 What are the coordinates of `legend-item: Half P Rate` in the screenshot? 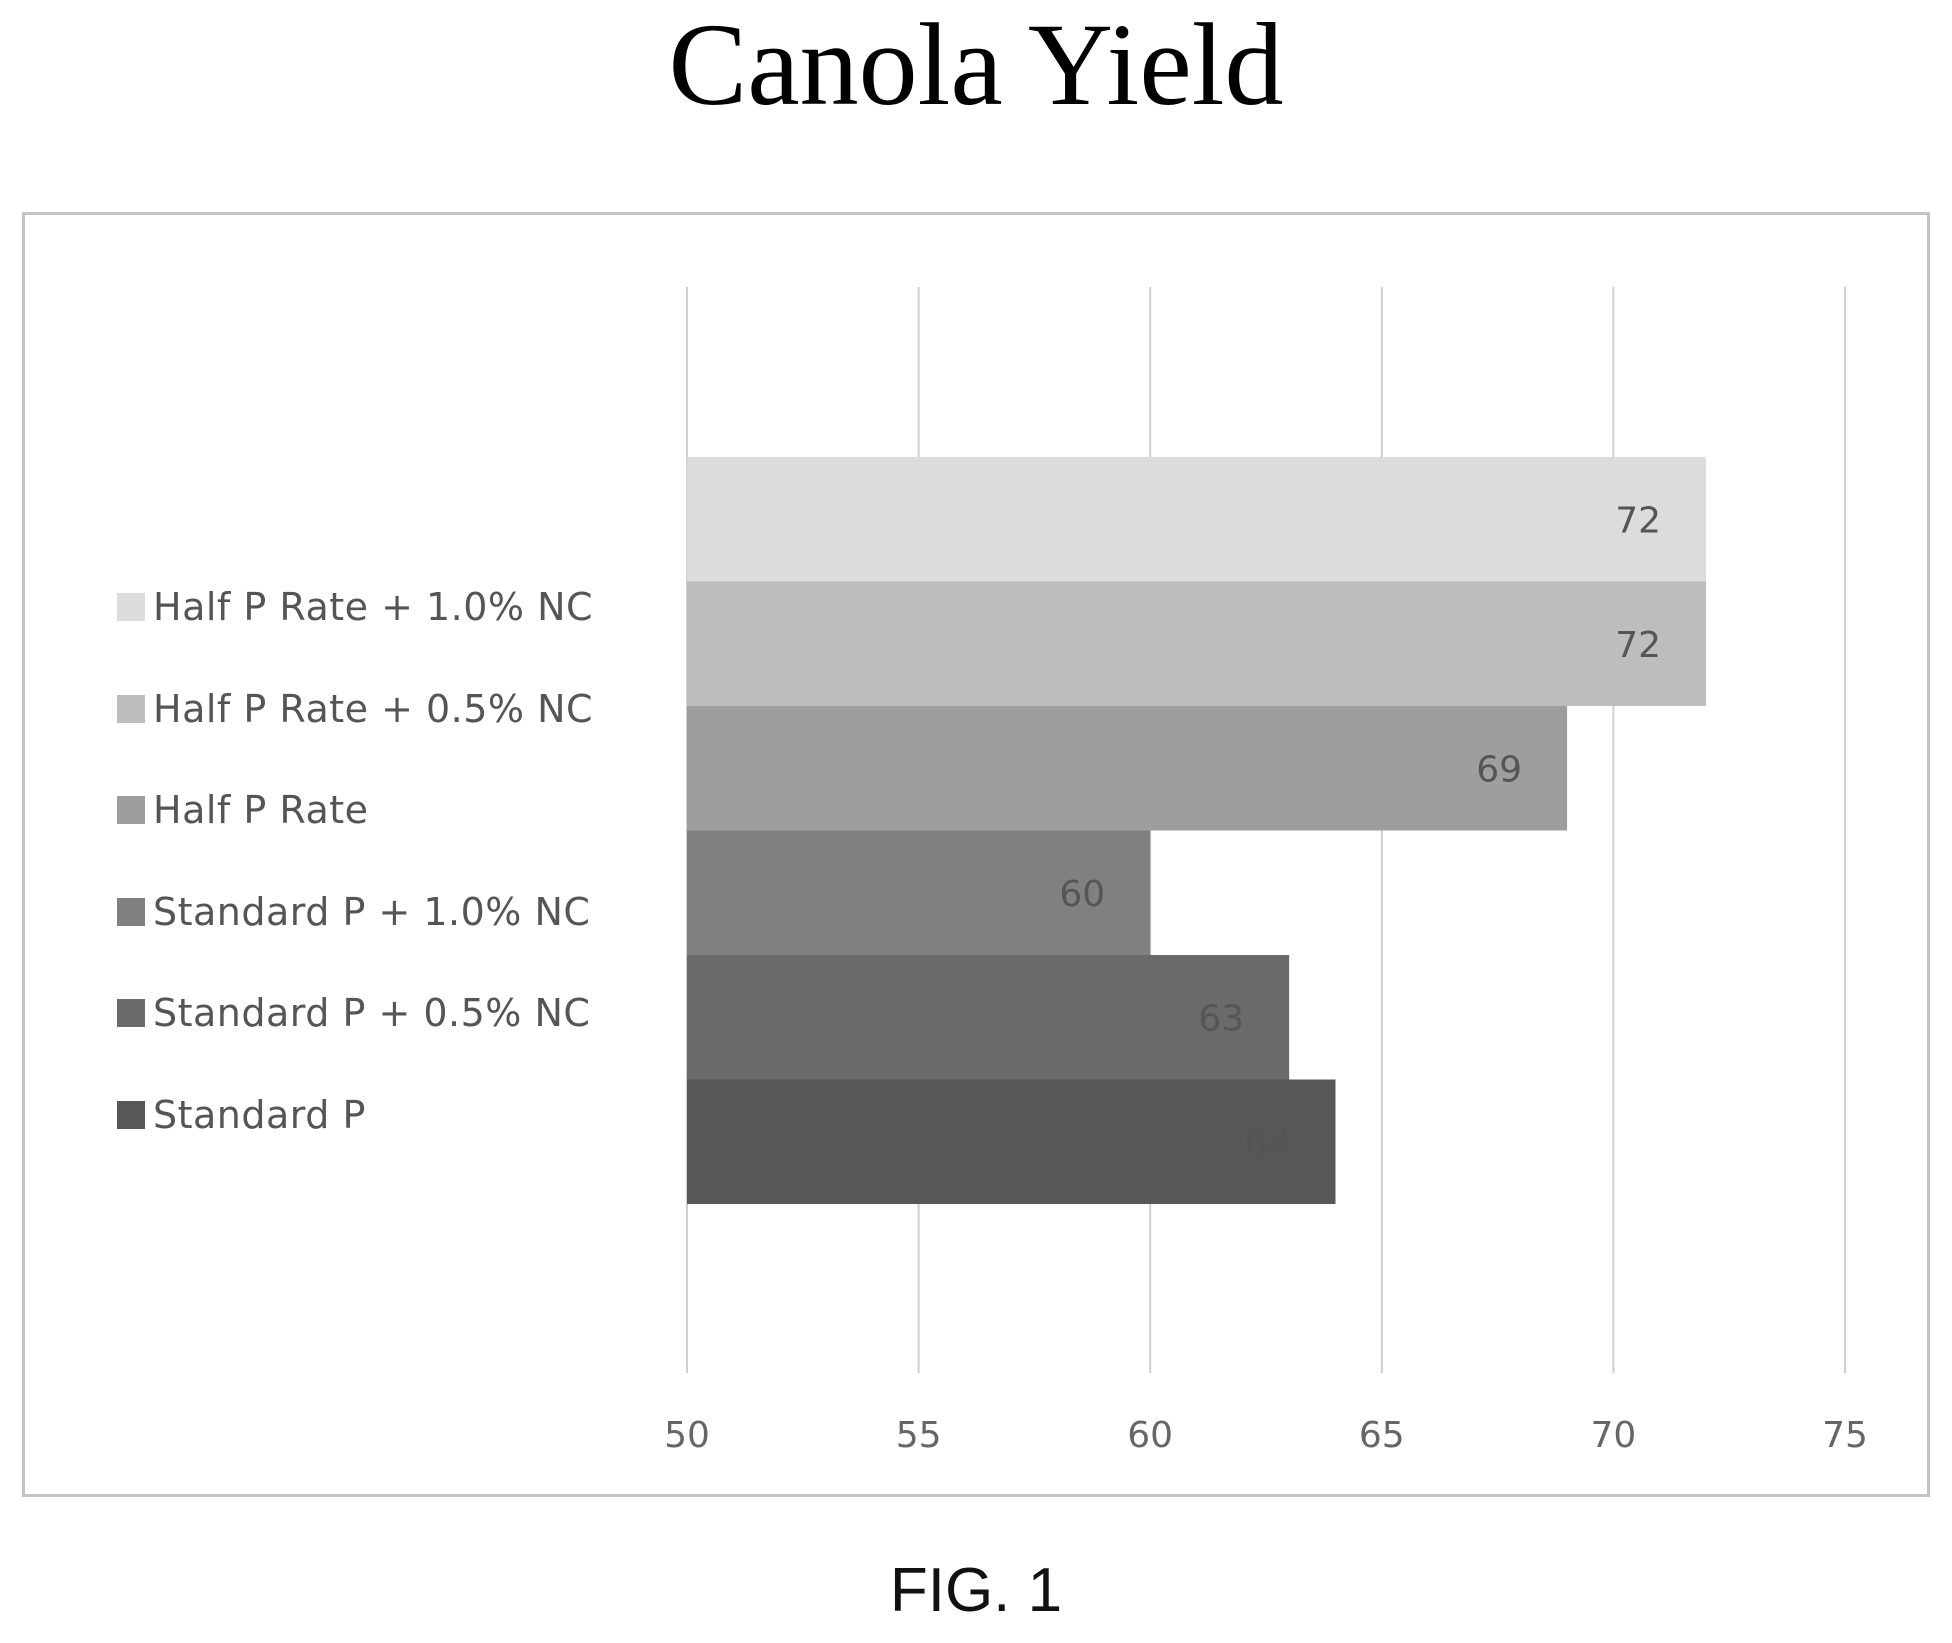 It's located at (243, 810).